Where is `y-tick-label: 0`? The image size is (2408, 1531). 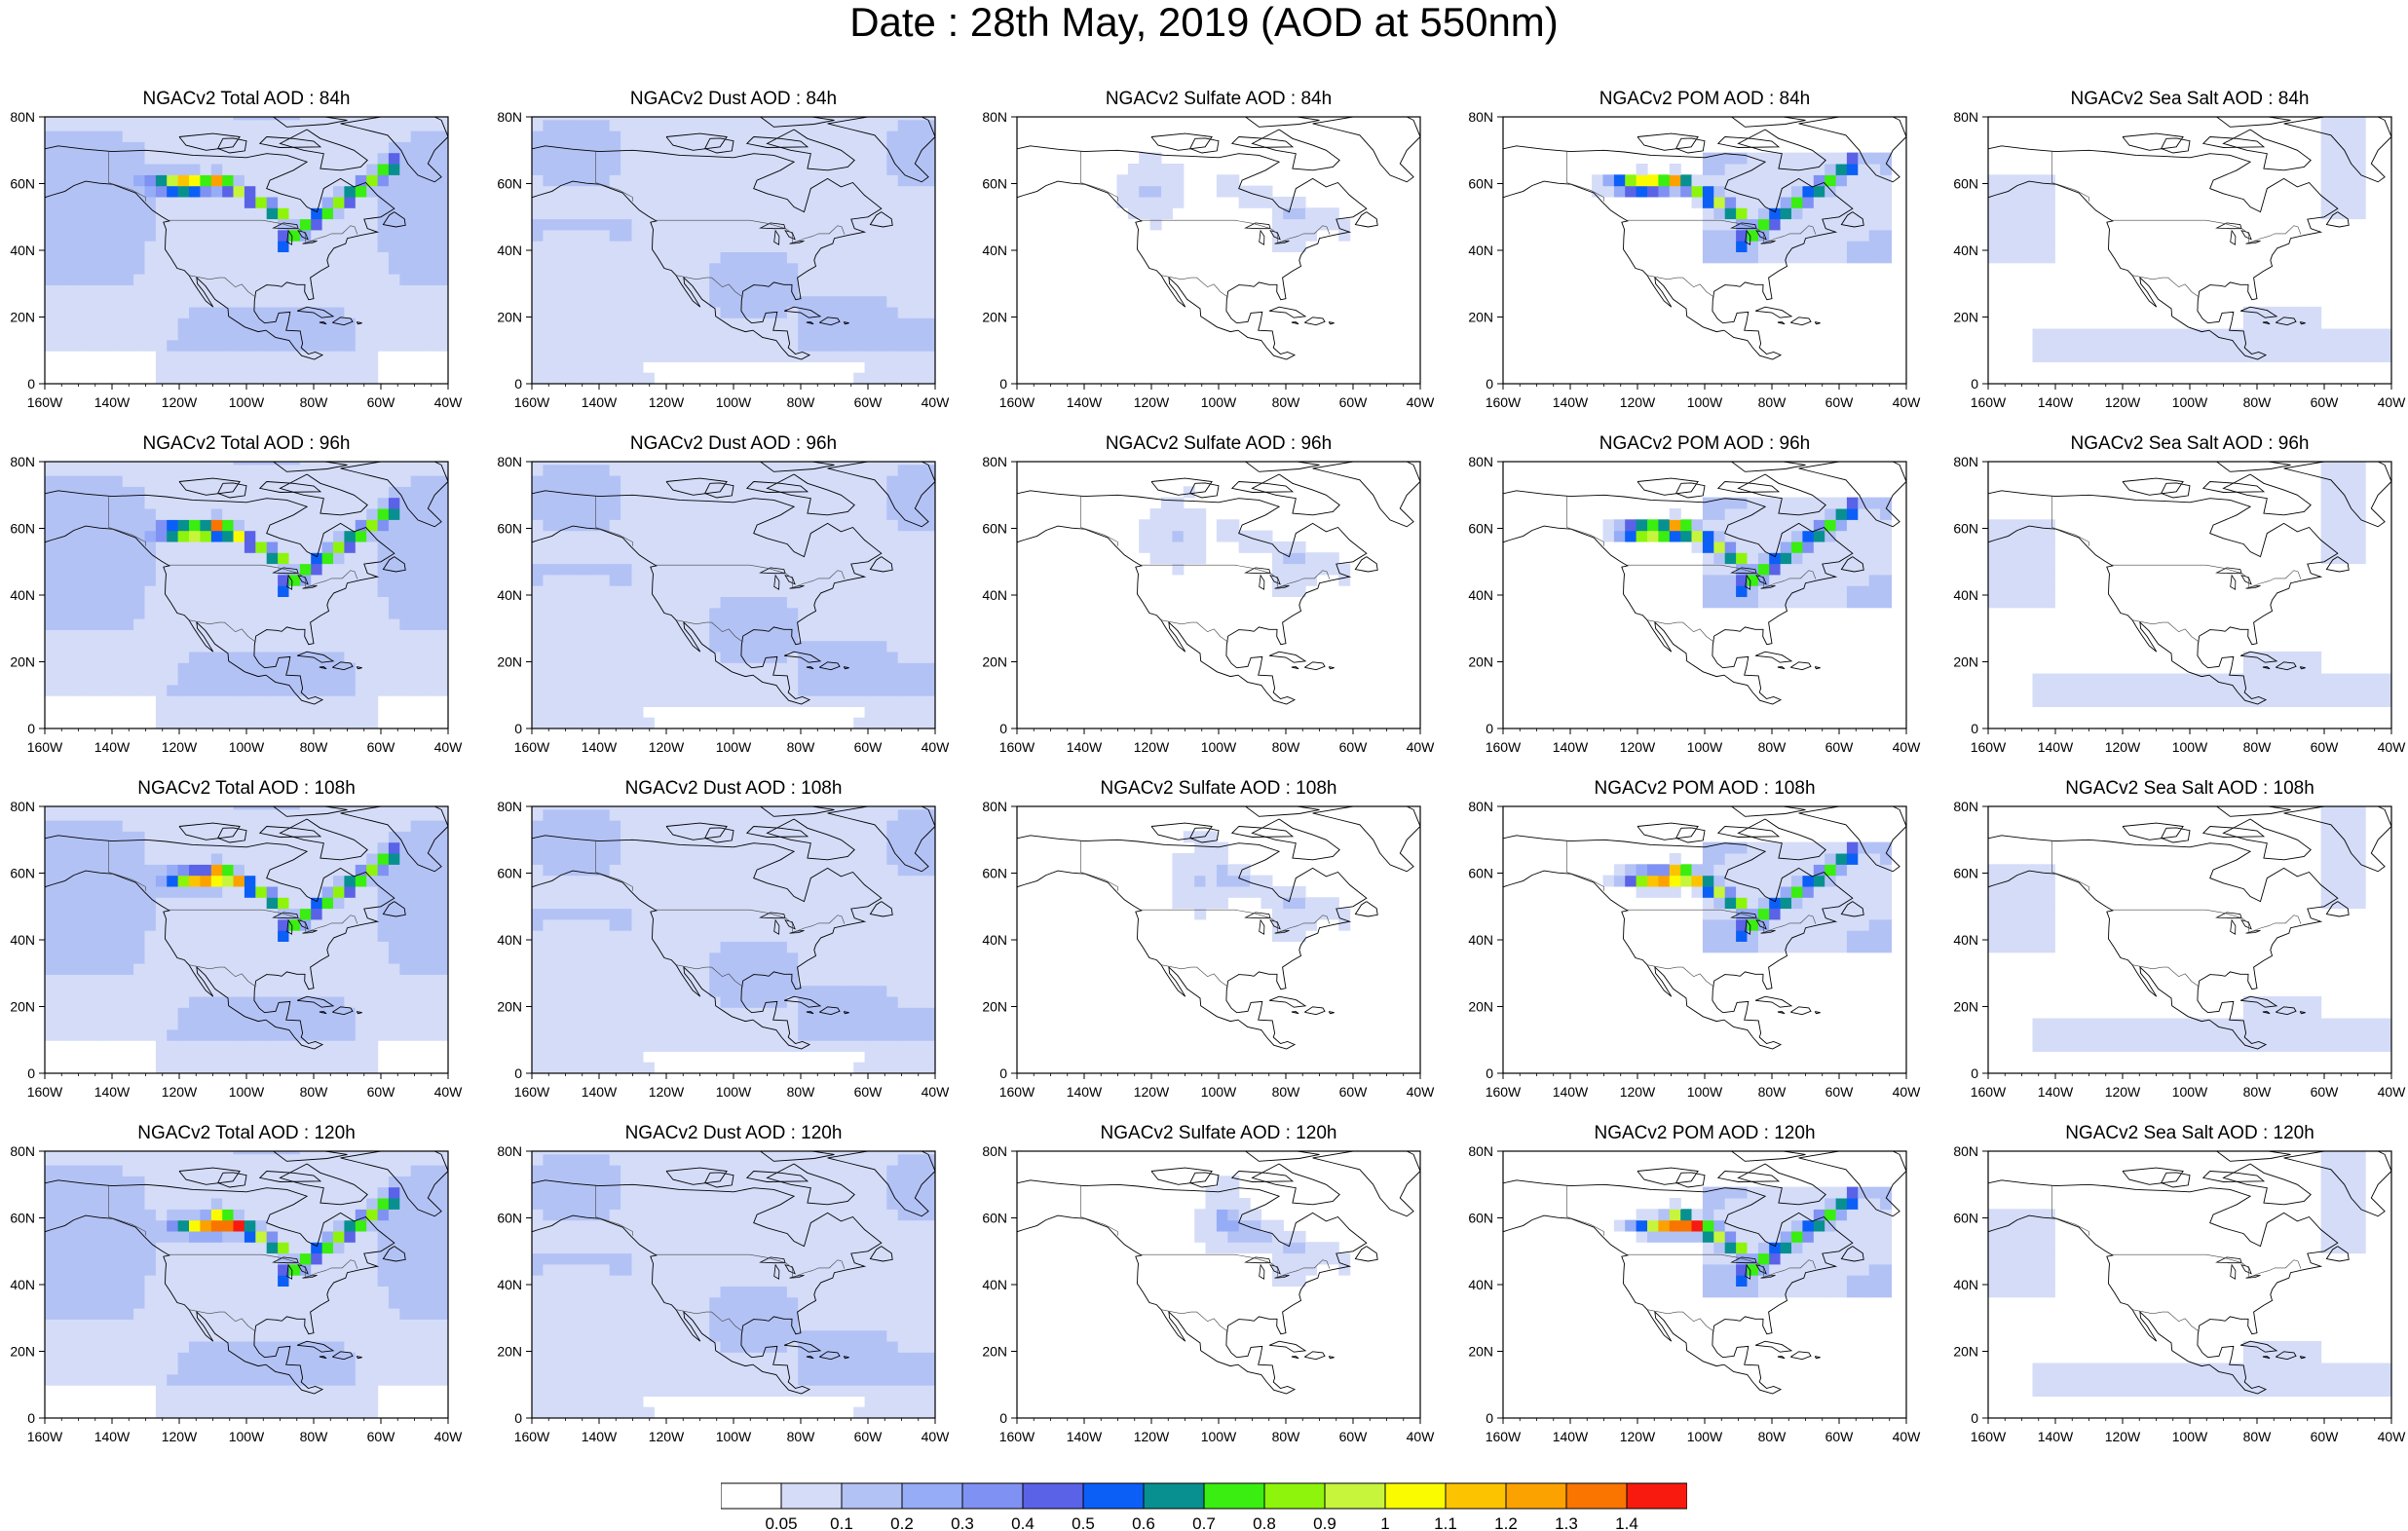
y-tick-label: 0 is located at coordinates (518, 384).